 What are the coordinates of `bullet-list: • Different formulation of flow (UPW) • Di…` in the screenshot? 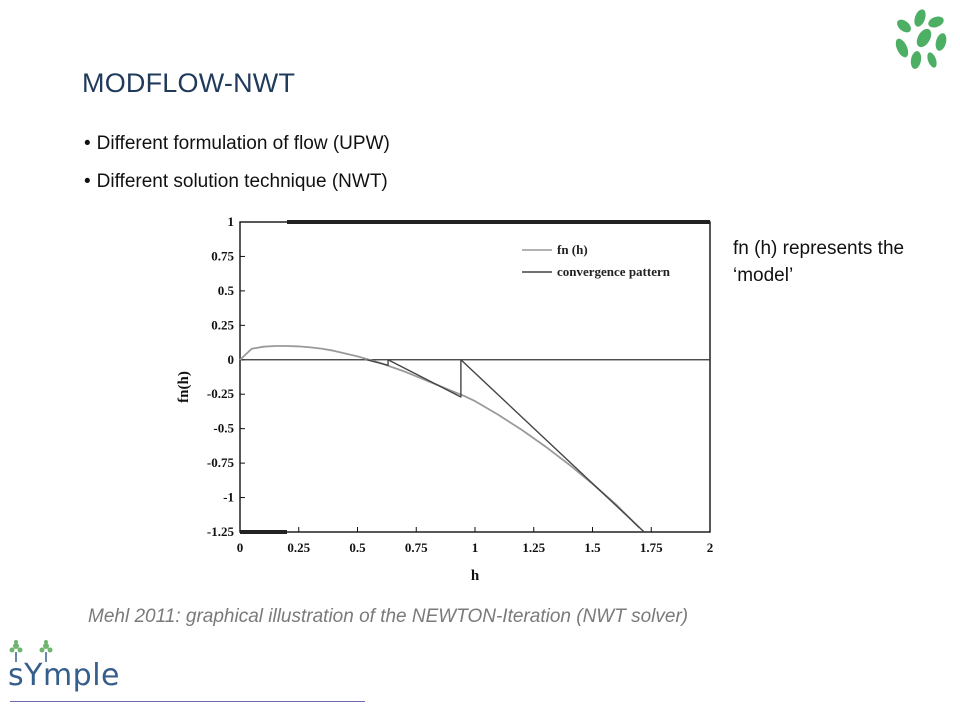 It's located at (237, 166).